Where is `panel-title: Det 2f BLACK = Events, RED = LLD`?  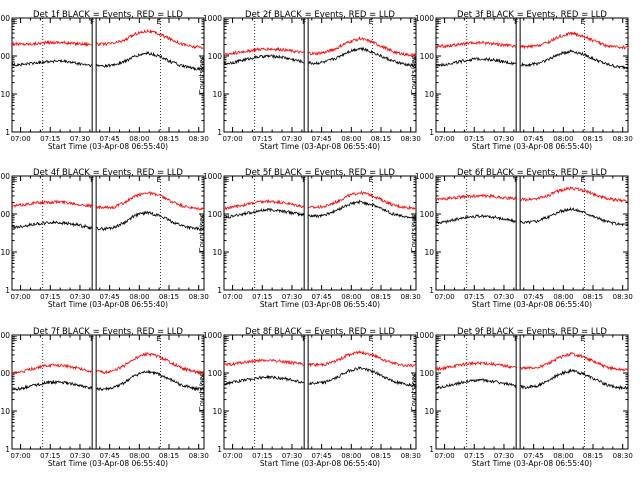
panel-title: Det 2f BLACK = Events, RED = LLD is located at coordinates (320, 15).